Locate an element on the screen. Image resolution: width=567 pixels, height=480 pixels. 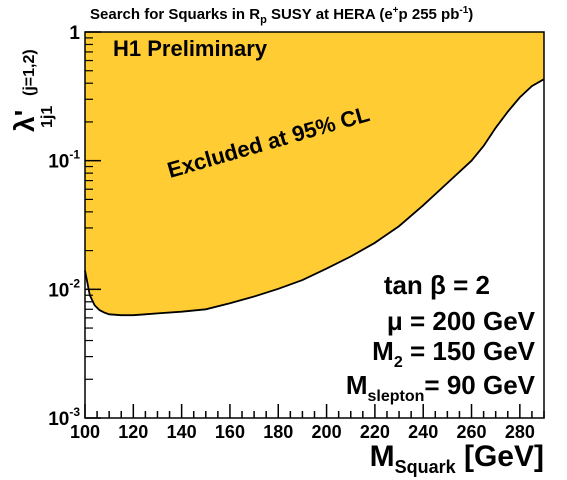
param-tanbeta: tan β = 2 is located at coordinates (437, 285).